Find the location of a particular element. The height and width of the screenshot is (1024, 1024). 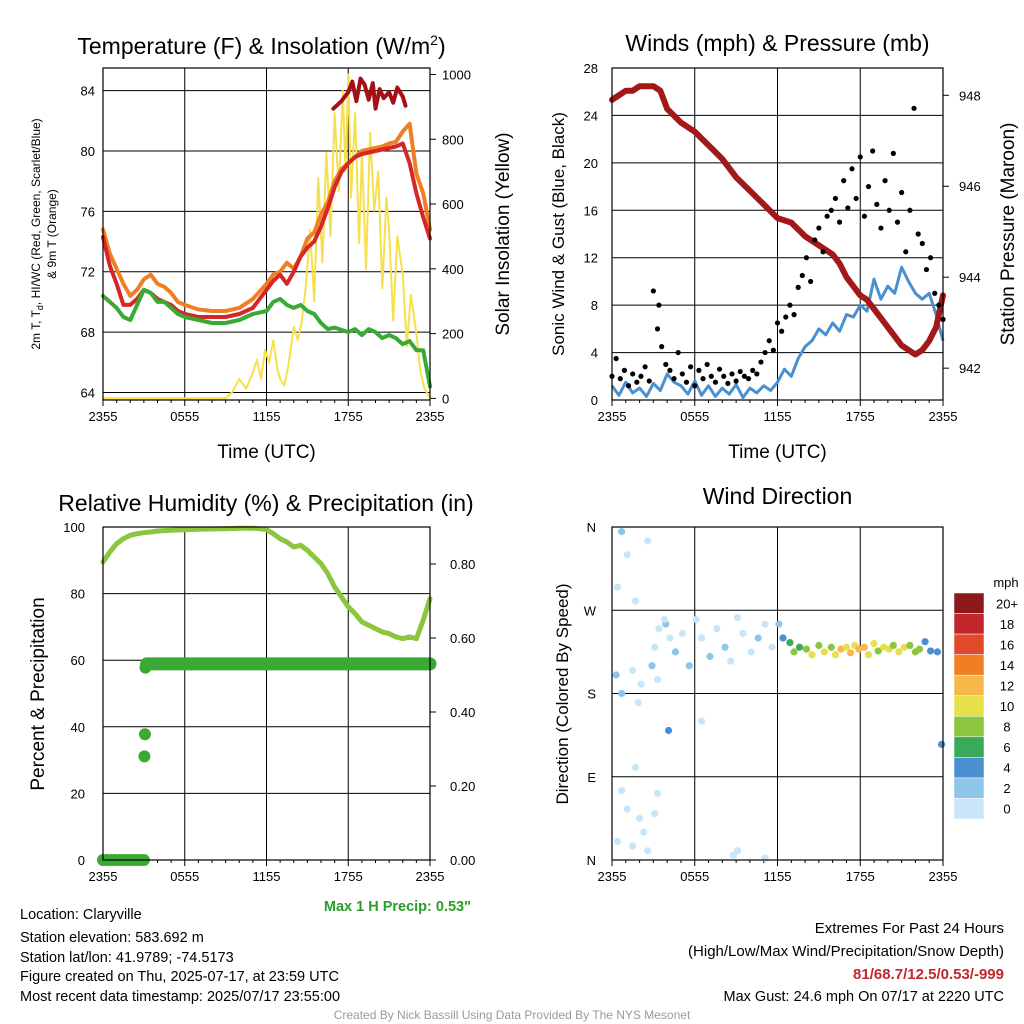

y-tick-label: 12 is located at coordinates (591, 258).